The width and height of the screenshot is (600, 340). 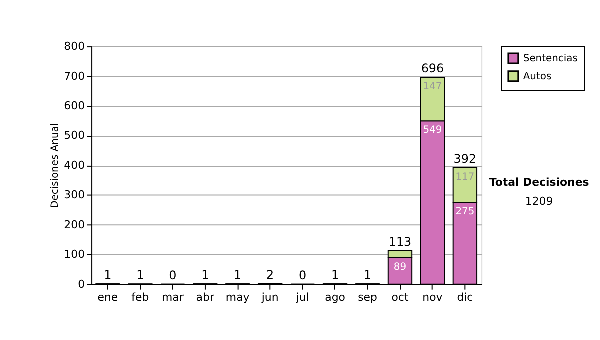 What do you see at coordinates (368, 297) in the screenshot?
I see `x-tick-label: sep` at bounding box center [368, 297].